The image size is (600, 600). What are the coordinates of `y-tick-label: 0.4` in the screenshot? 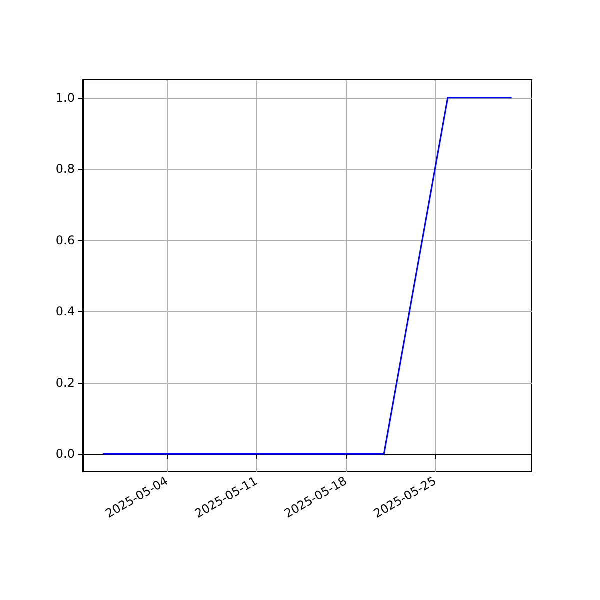 It's located at (65, 311).